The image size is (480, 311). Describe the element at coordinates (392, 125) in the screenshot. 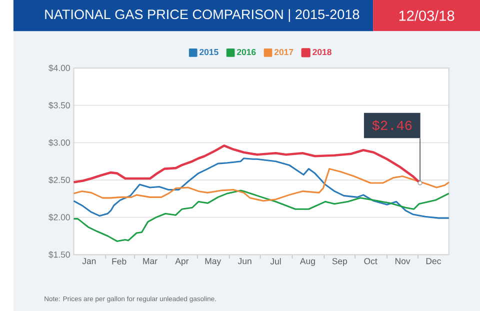

I see `annotation: $2.46` at that location.